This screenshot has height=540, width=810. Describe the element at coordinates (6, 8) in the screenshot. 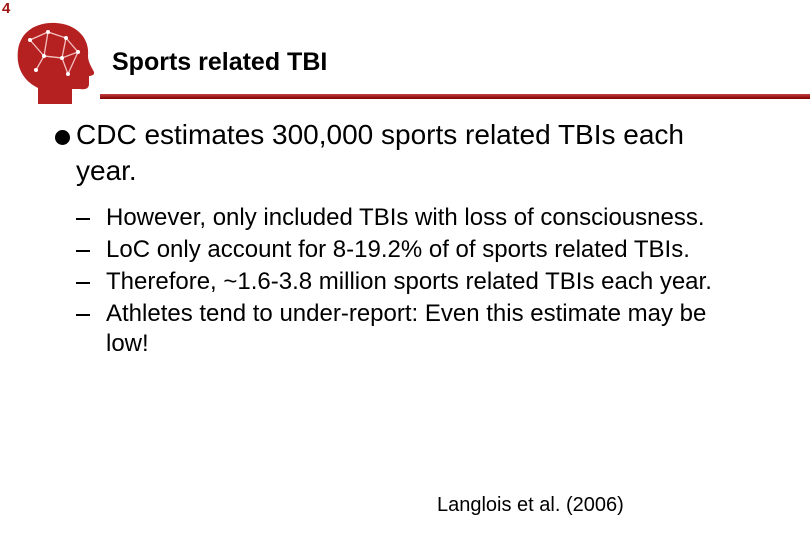

I see `slide-number: 4` at that location.